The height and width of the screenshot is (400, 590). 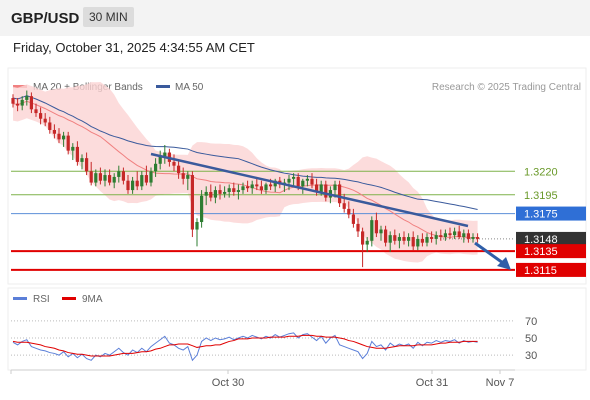 I want to click on level-label-1-3195: 1.3195, so click(x=541, y=196).